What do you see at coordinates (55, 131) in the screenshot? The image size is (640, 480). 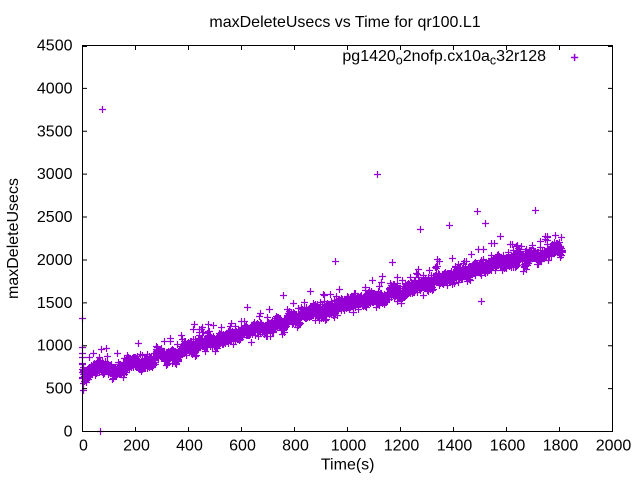 I see `svg-text: 3500` at bounding box center [55, 131].